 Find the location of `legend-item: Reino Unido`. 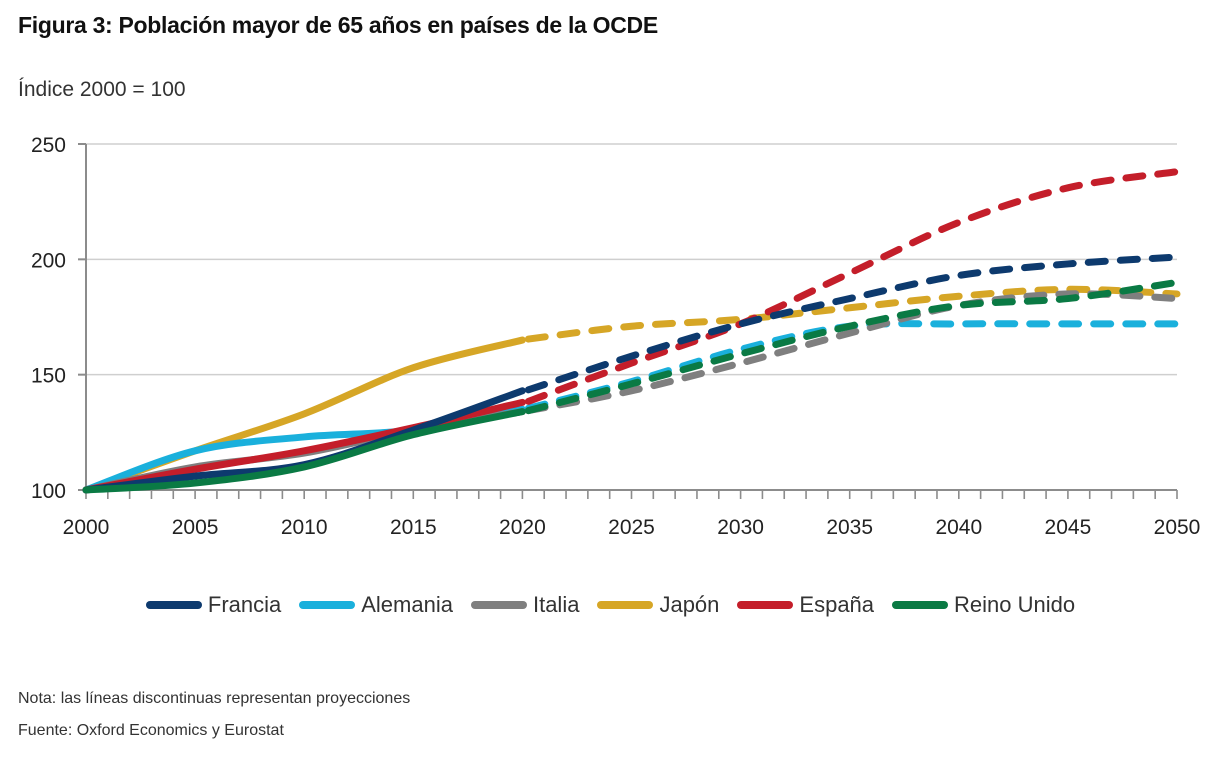

legend-item: Reino Unido is located at coordinates (983, 605).